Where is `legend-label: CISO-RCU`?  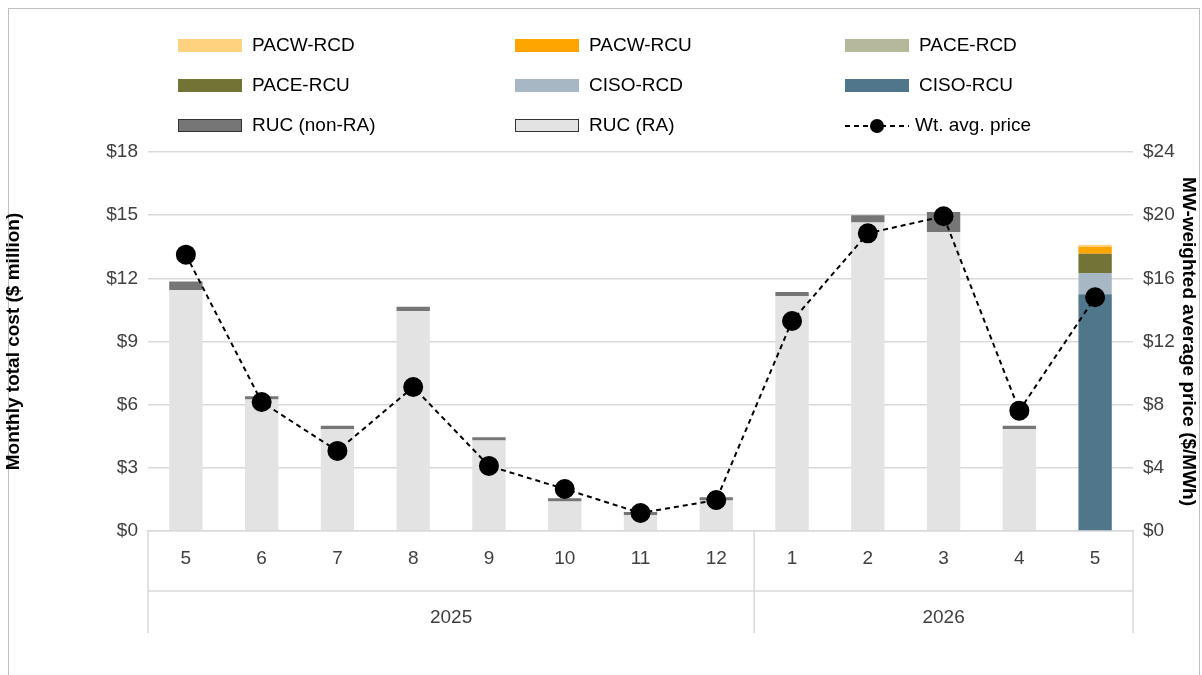 legend-label: CISO-RCU is located at coordinates (966, 85).